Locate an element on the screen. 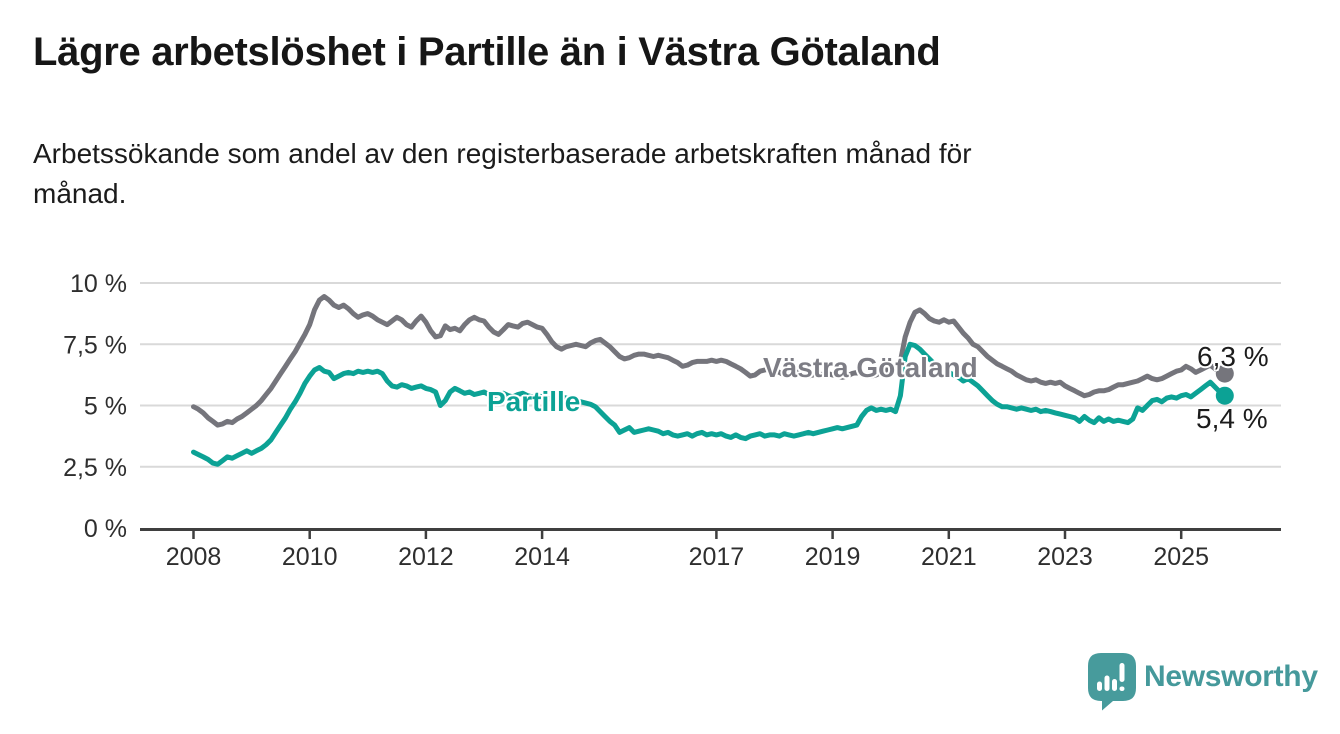 This screenshot has height=734, width=1340. newsworthy-logo: Newsworthy is located at coordinates (1203, 682).